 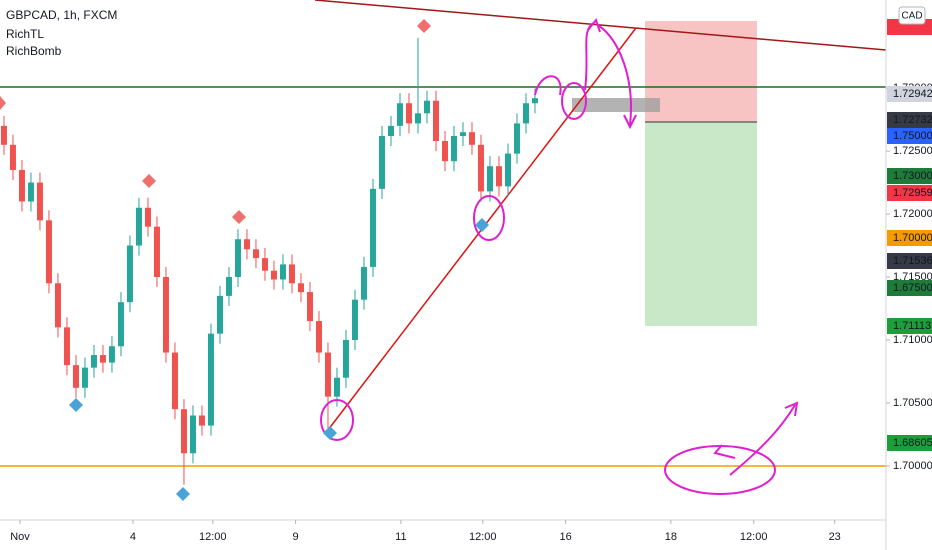 What do you see at coordinates (835, 537) in the screenshot?
I see `x-tick-label: 23` at bounding box center [835, 537].